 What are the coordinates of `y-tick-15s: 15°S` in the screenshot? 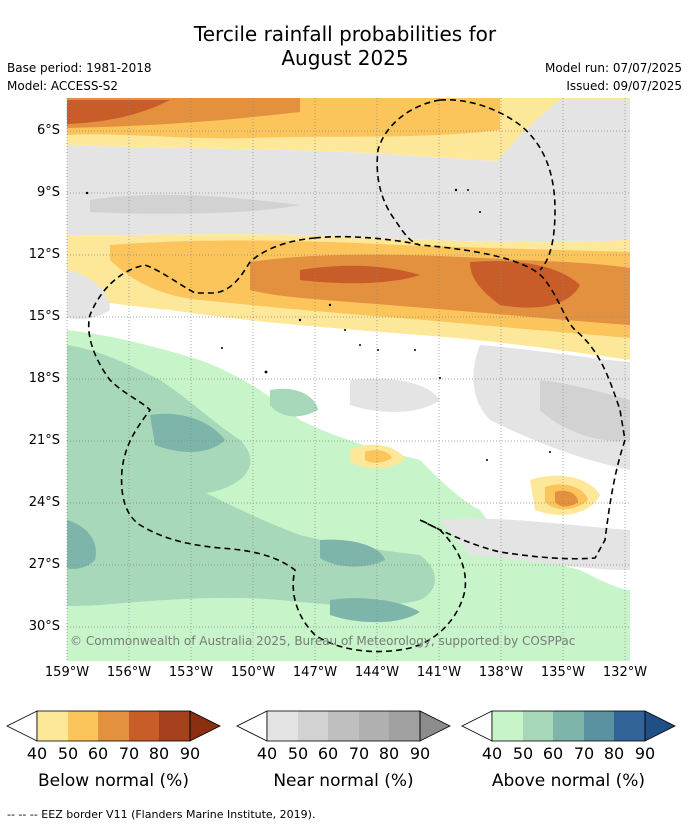 It's located at (44, 316).